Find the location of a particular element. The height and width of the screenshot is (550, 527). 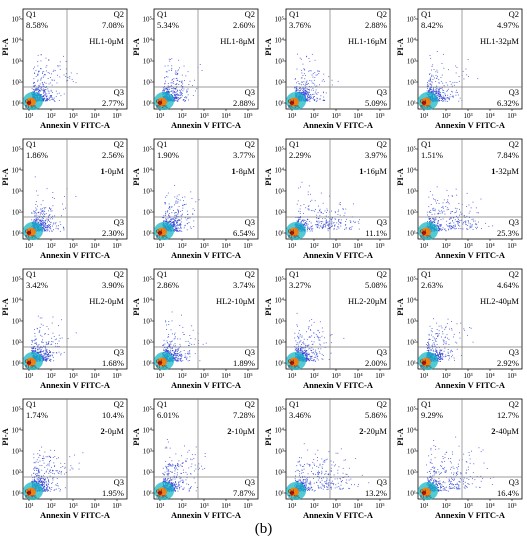

y-axis-title: PI-A is located at coordinates (136, 176).